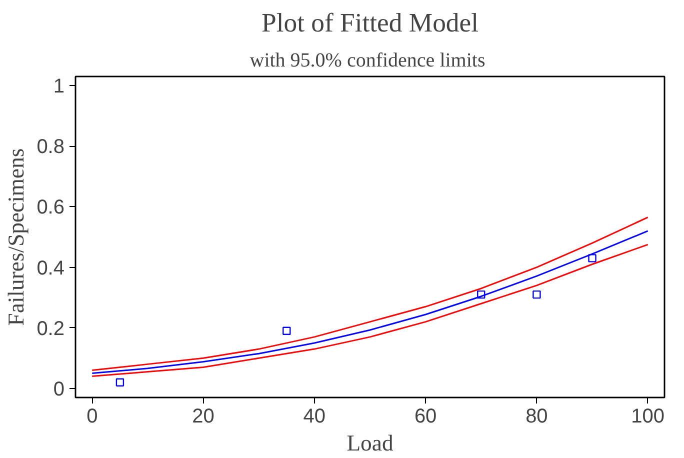 The height and width of the screenshot is (458, 684). Describe the element at coordinates (368, 61) in the screenshot. I see `chart-subtitle: with 95.0% confidence limits` at that location.